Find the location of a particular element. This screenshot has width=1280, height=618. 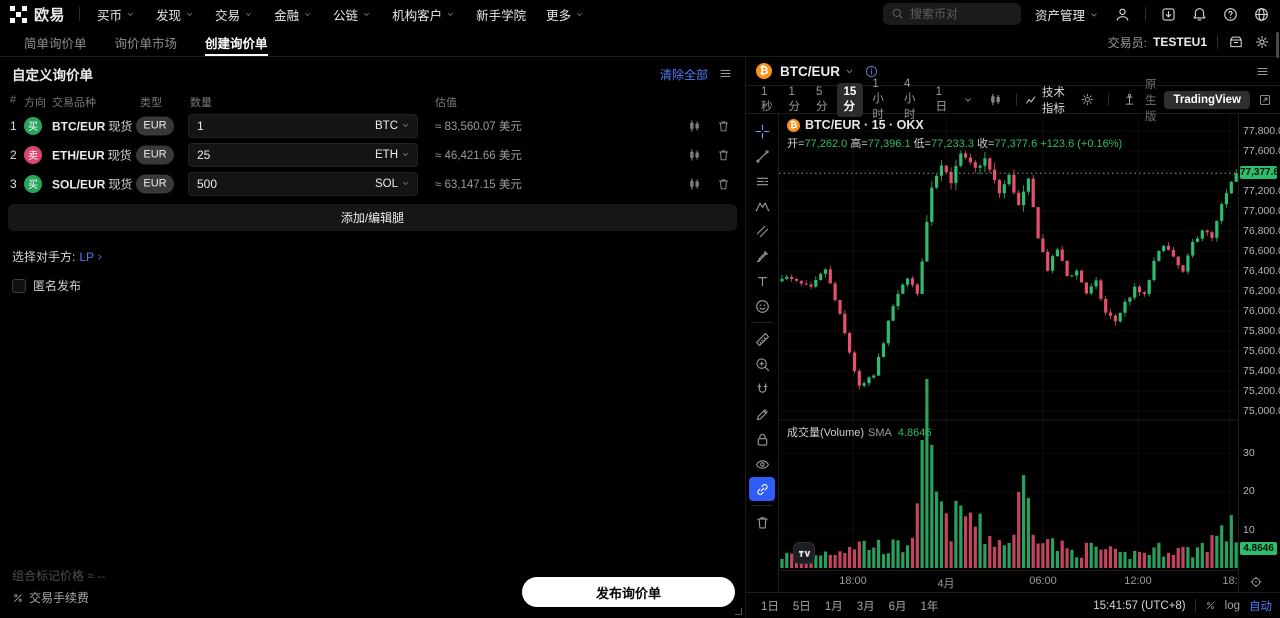

expand-icon is located at coordinates (1265, 100).